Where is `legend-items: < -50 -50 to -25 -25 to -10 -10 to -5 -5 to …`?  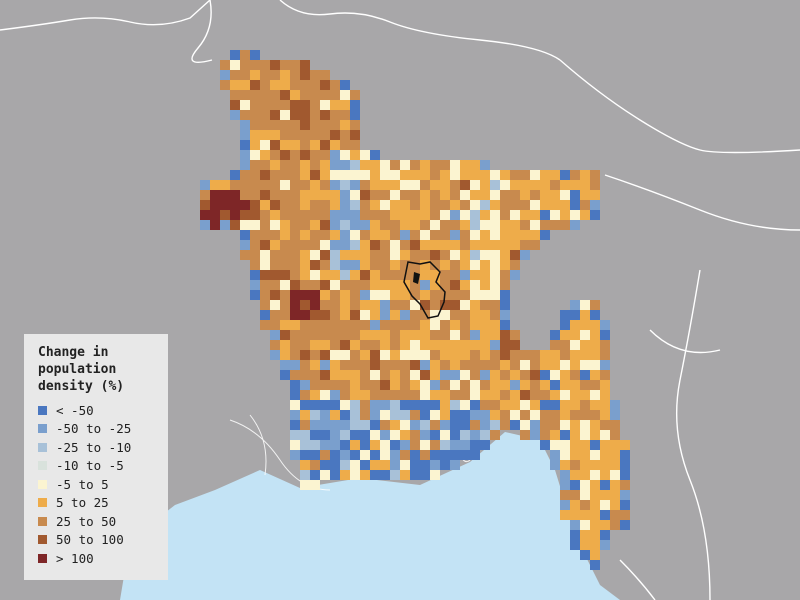 legend-items: < -50 -50 to -25 -25 to -10 -10 to -5 -5 to … is located at coordinates (103, 484).